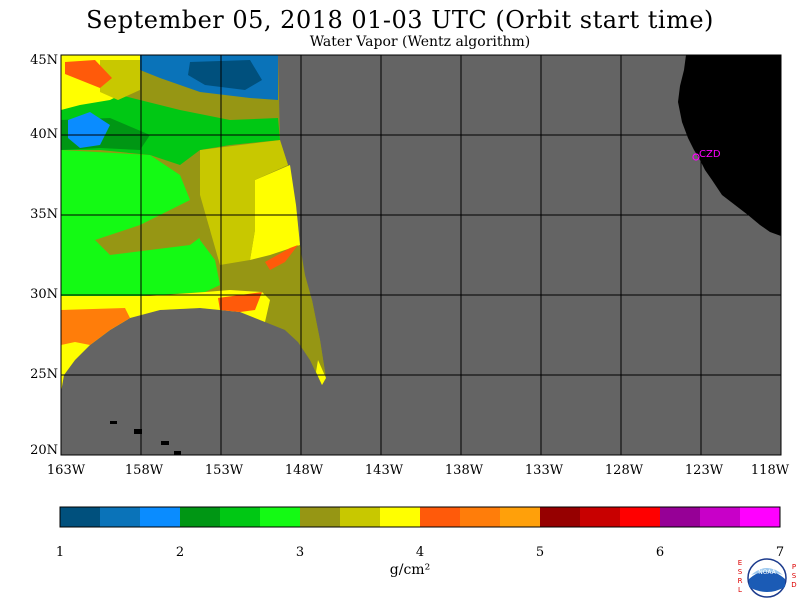 The image size is (800, 600). Describe the element at coordinates (275, 212) in the screenshot. I see `swath-yellow-east` at that location.